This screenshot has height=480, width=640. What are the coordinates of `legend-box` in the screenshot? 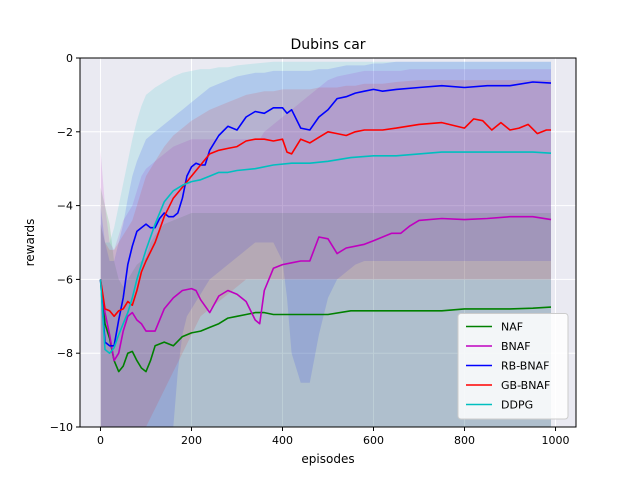 It's located at (513, 366).